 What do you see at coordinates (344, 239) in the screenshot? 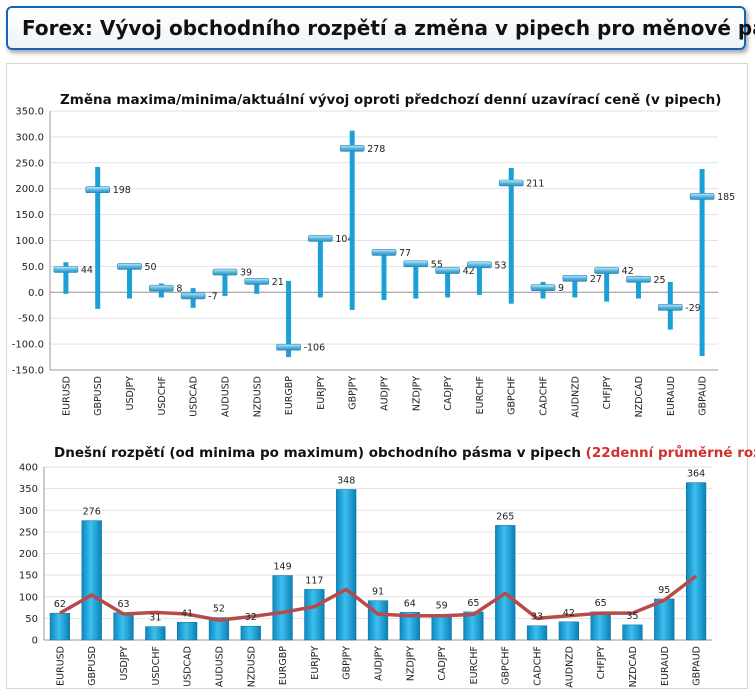
I see `data-label: 104` at bounding box center [344, 239].